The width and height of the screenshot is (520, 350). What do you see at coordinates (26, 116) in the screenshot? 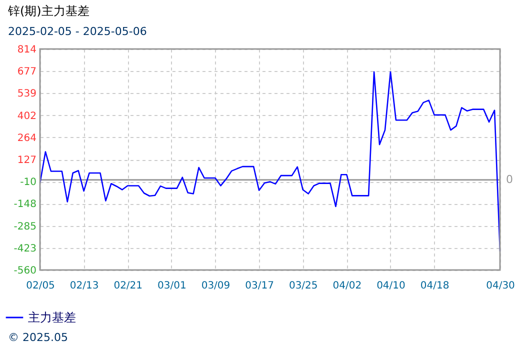
I see `y-tick-label: 402` at bounding box center [26, 116].